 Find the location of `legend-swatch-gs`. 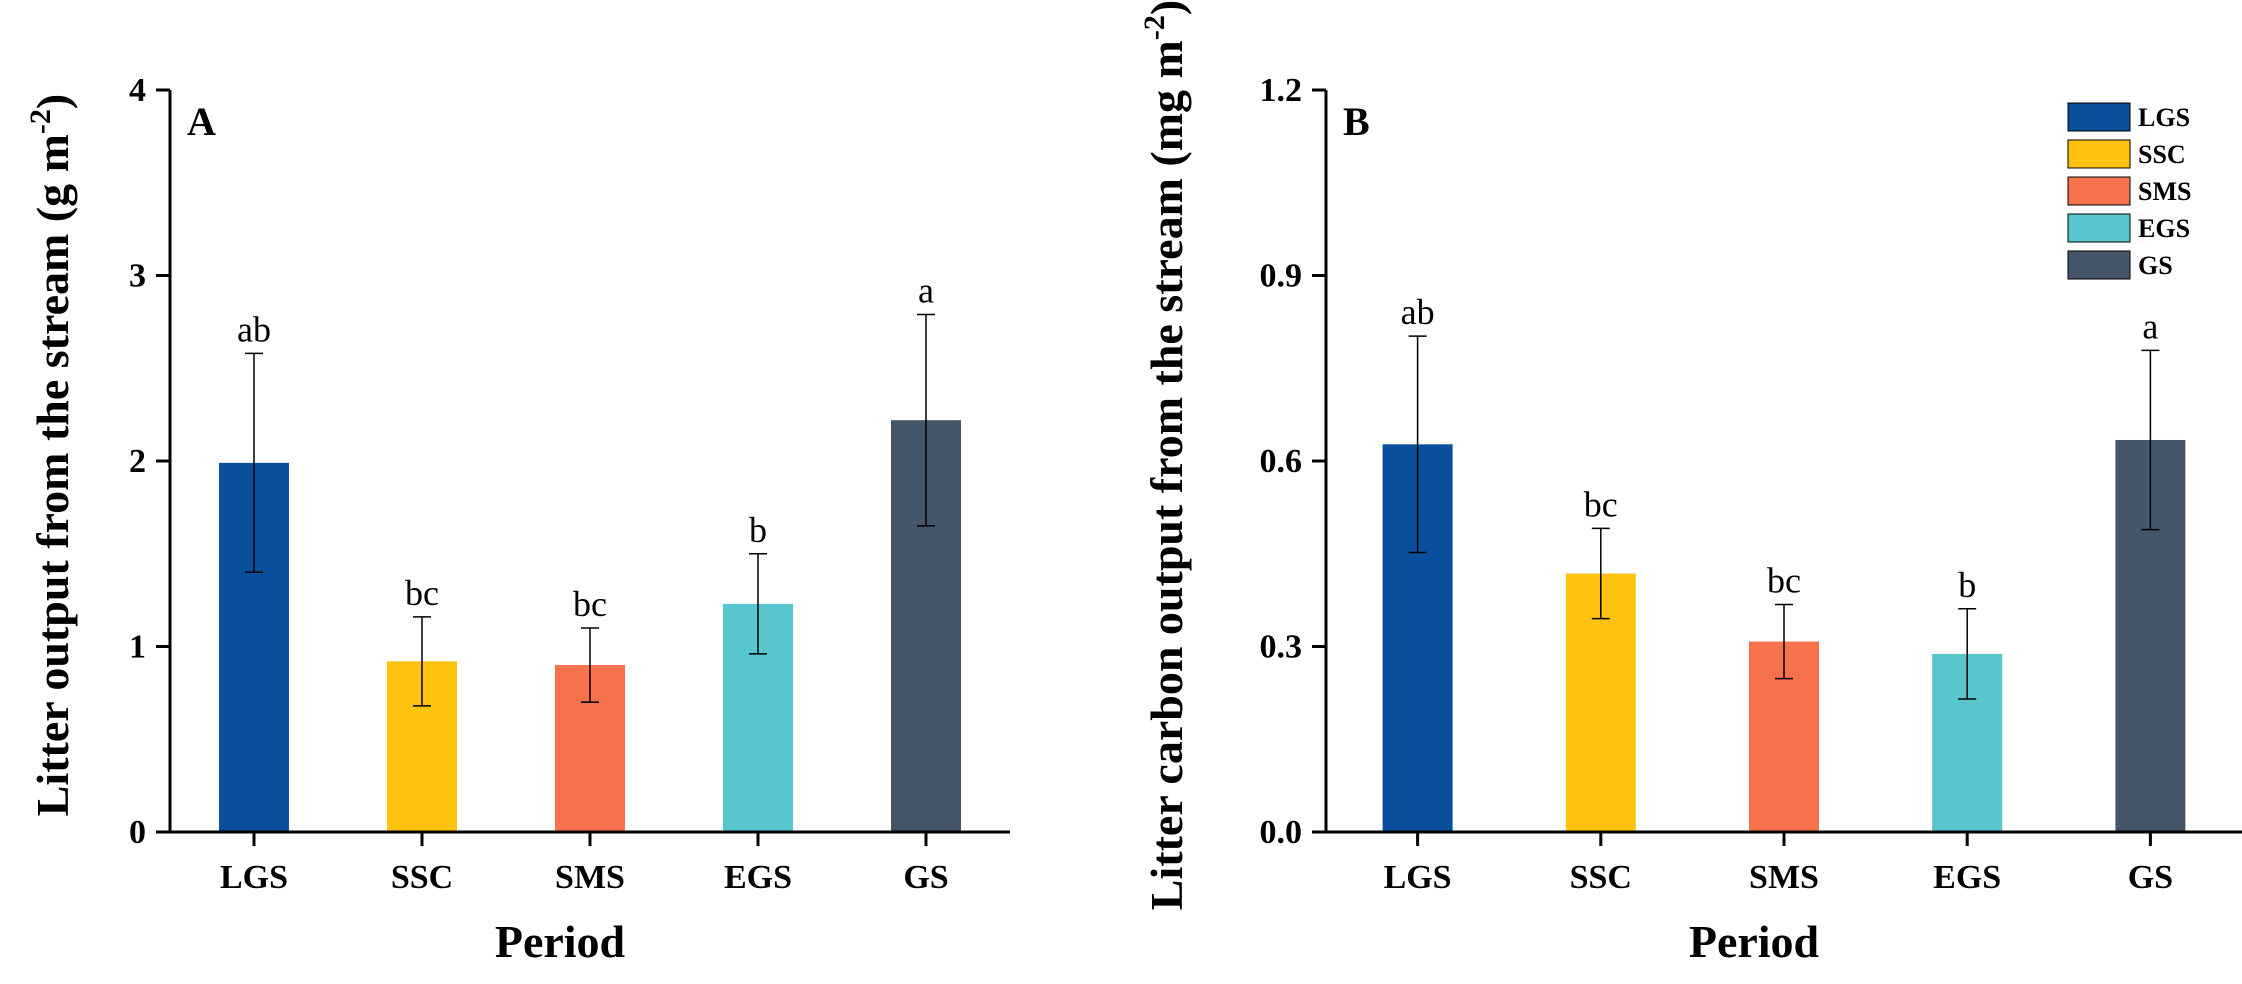

legend-swatch-gs is located at coordinates (2099, 265).